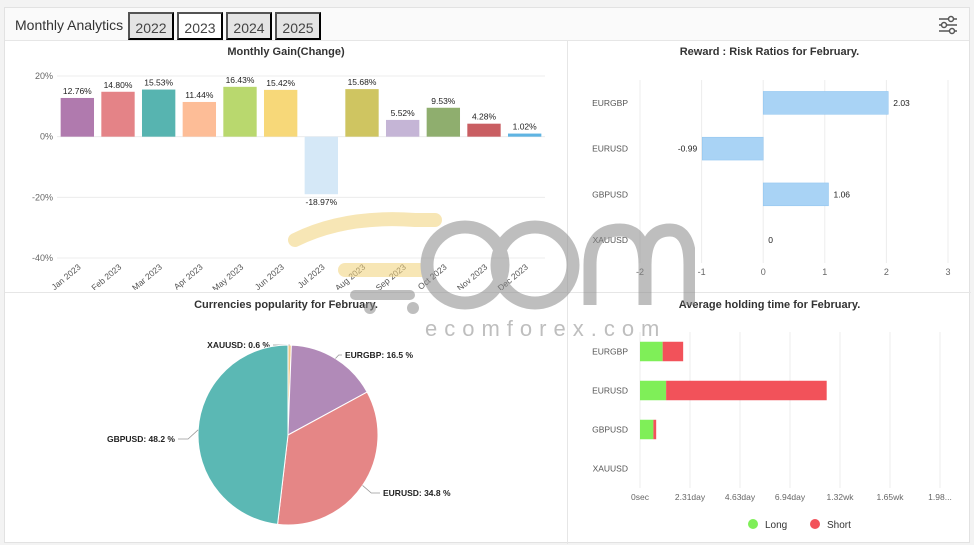  What do you see at coordinates (403, 113) in the screenshot?
I see `data-label: 5.52%` at bounding box center [403, 113].